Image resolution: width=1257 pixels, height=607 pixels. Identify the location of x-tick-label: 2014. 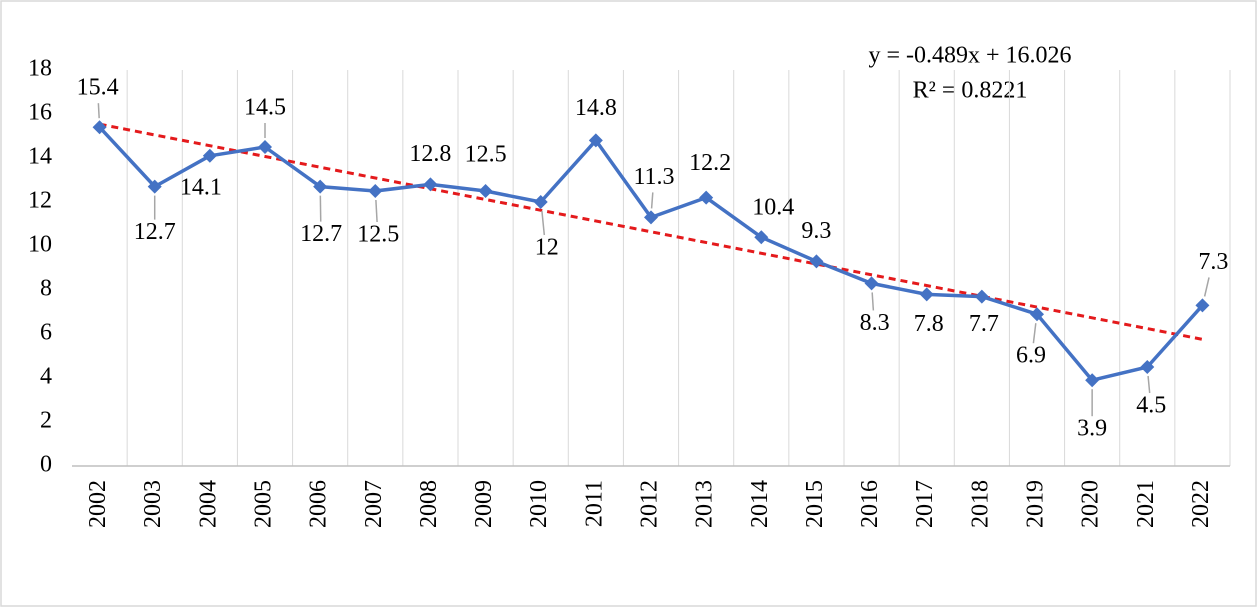
(760, 504).